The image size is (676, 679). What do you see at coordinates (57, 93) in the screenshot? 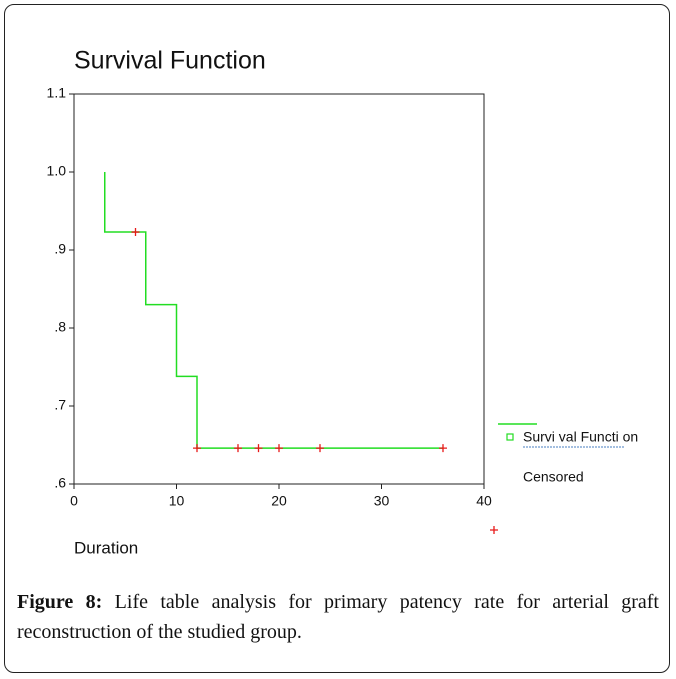
I see `y-tick-label: 1.1` at bounding box center [57, 93].